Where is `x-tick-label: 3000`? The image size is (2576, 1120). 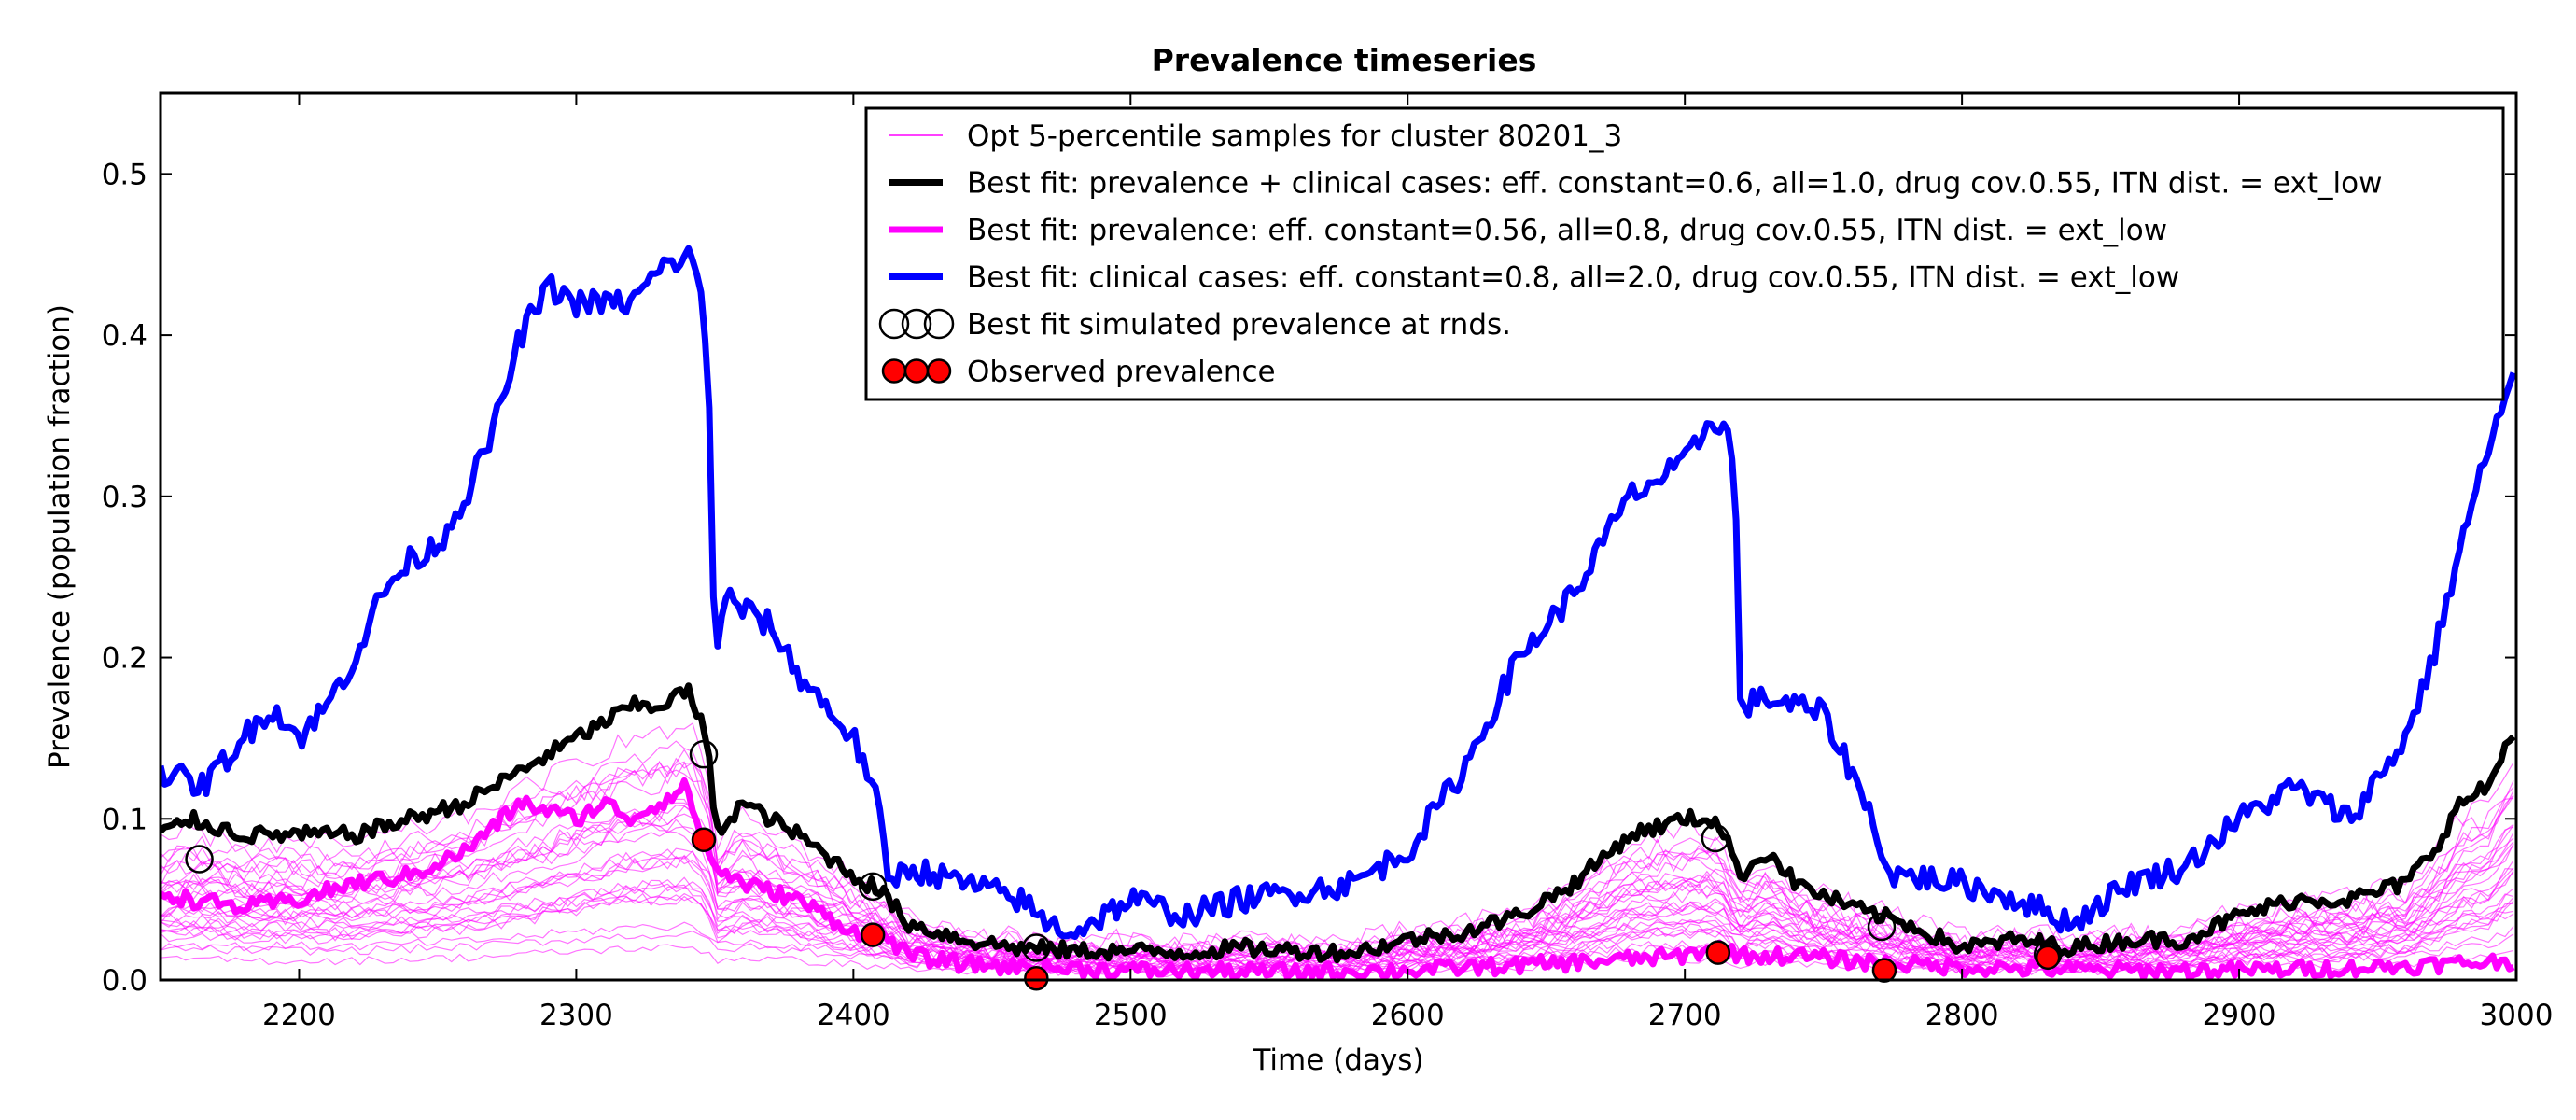 x-tick-label: 3000 is located at coordinates (2517, 1015).